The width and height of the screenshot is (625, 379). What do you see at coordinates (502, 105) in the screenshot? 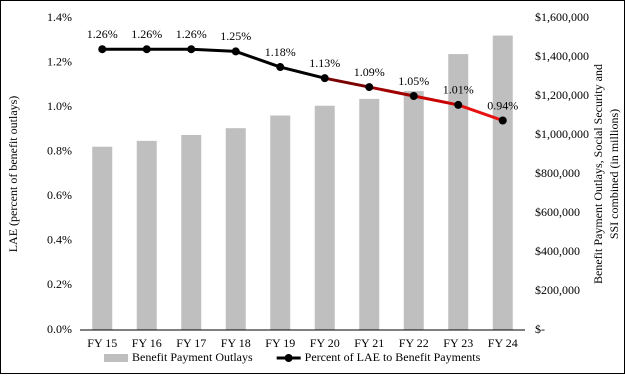
I see `data-label: 0.94%` at bounding box center [502, 105].